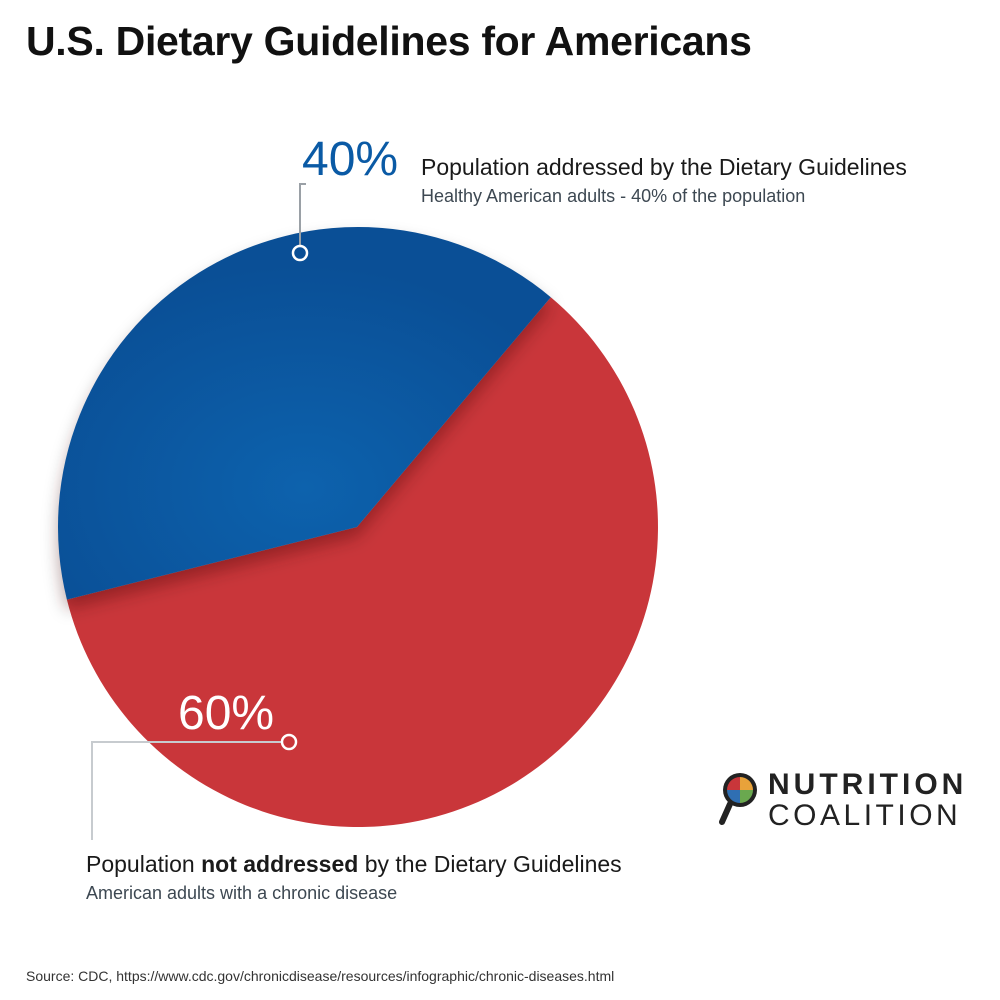  I want to click on slice-red-sublabel: American adults with a chronic disease, so click(242, 893).